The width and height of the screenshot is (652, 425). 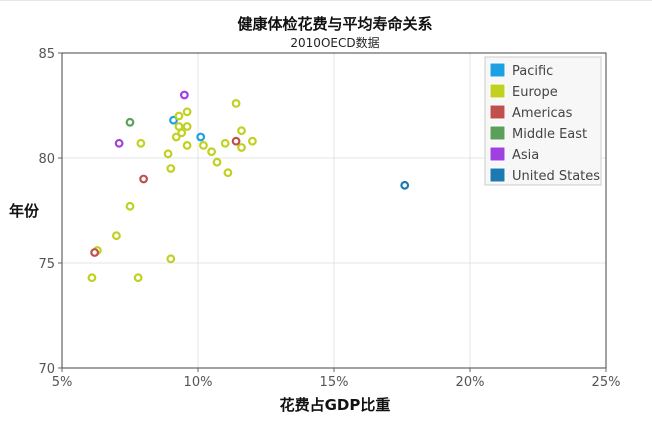 I want to click on x-tick-label: 20%, so click(x=470, y=382).